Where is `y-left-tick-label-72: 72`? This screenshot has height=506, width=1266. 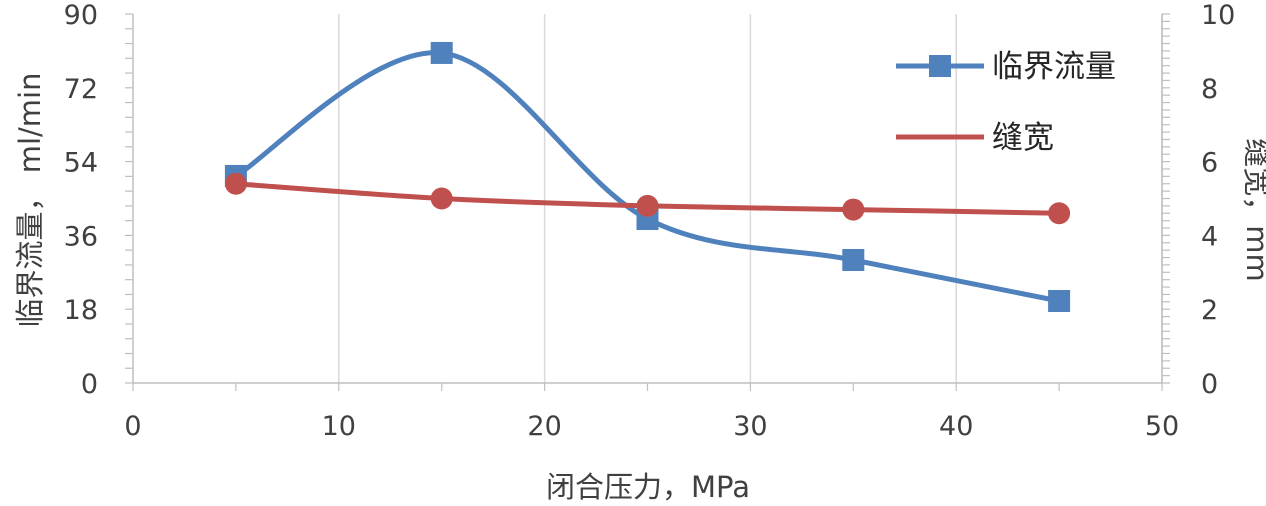
y-left-tick-label-72: 72 is located at coordinates (81, 89).